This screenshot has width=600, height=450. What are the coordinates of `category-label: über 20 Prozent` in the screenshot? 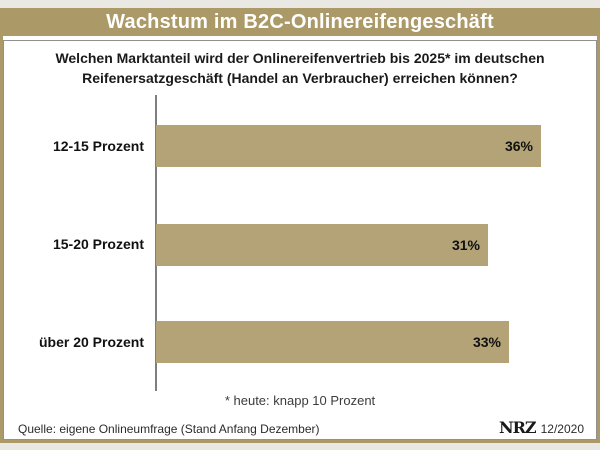 It's located at (91, 342).